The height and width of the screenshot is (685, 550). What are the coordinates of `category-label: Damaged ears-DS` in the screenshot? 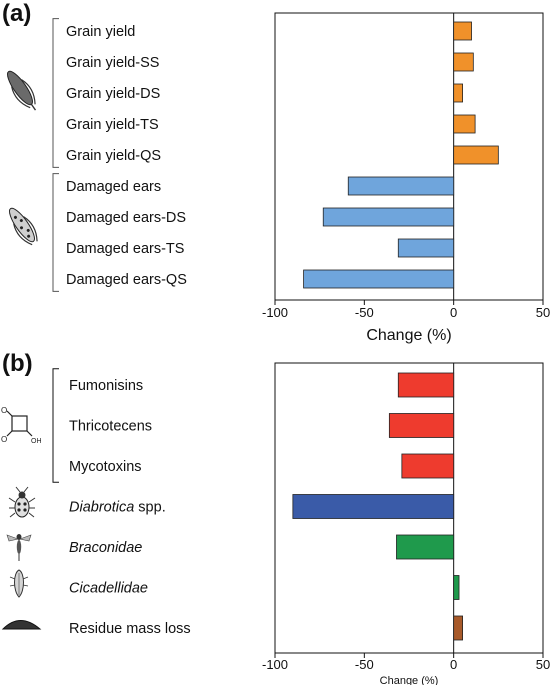 It's located at (126, 218).